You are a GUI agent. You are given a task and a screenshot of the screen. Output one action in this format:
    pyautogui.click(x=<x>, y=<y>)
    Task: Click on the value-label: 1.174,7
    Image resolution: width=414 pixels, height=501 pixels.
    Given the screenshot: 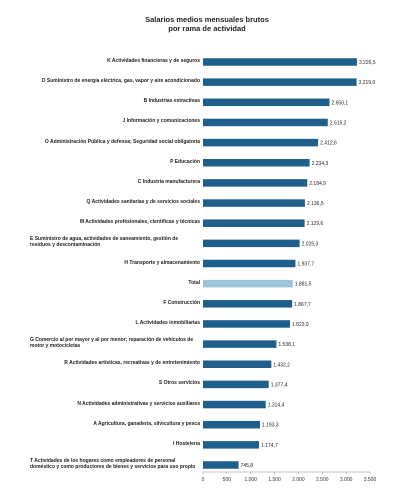 What is the action you would take?
    pyautogui.click(x=269, y=446)
    